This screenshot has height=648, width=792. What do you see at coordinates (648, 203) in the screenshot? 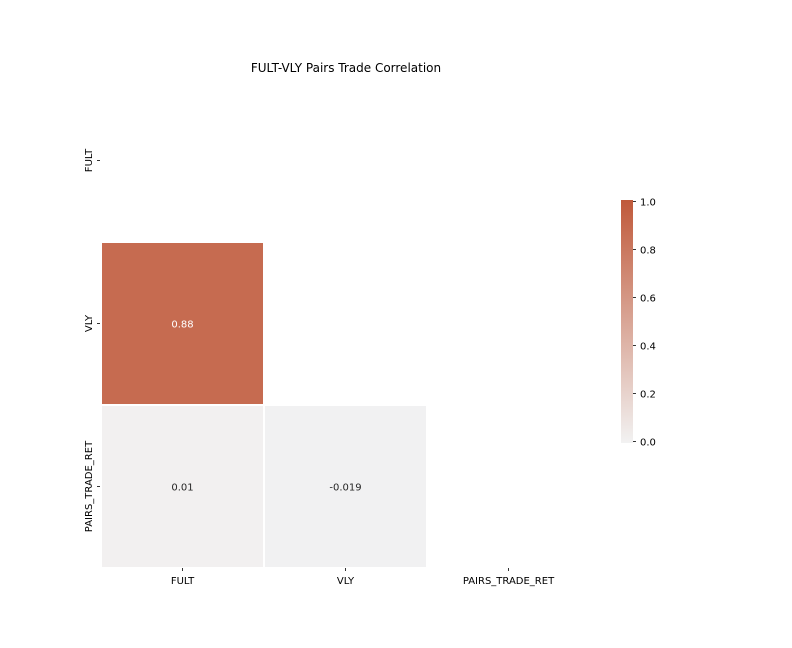
I see `colorbar-tick-label: 1.0` at bounding box center [648, 203].